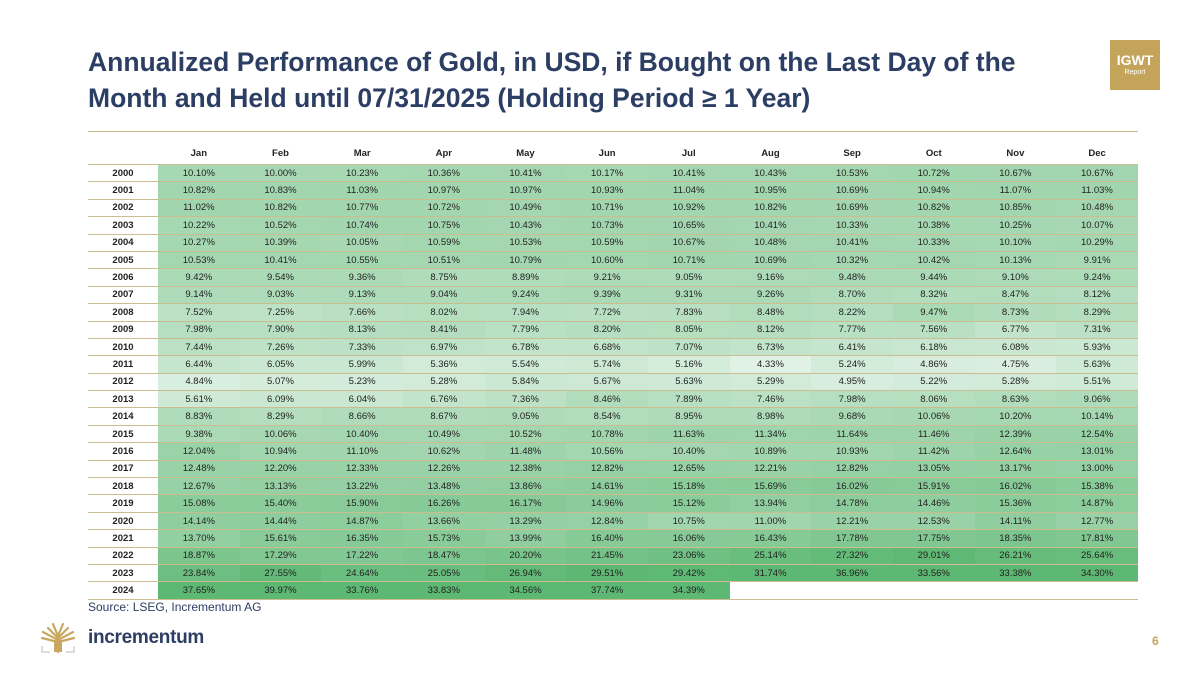 Image resolution: width=1200 pixels, height=675 pixels. Describe the element at coordinates (770, 312) in the screenshot. I see `heatmap-cell: 8.48%` at that location.